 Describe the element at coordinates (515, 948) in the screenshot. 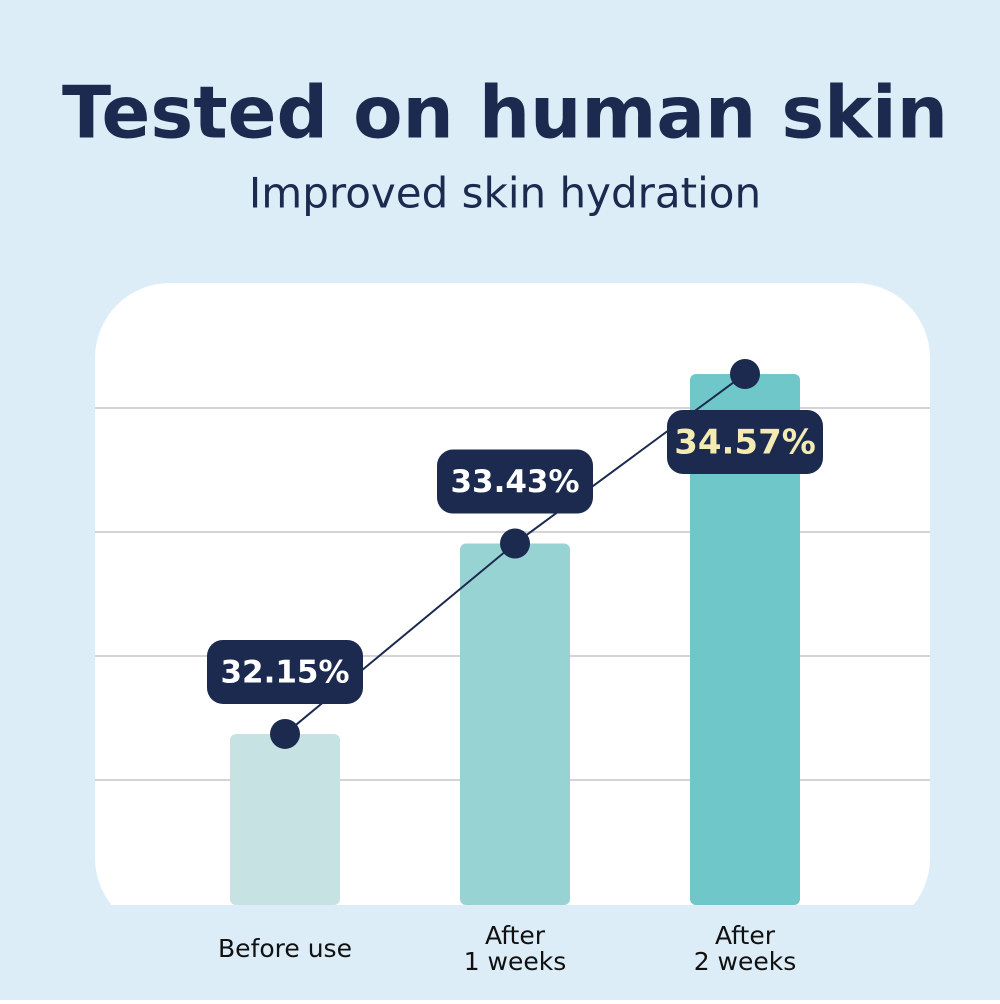

I see `x-tick-label: After 1 weeks` at that location.